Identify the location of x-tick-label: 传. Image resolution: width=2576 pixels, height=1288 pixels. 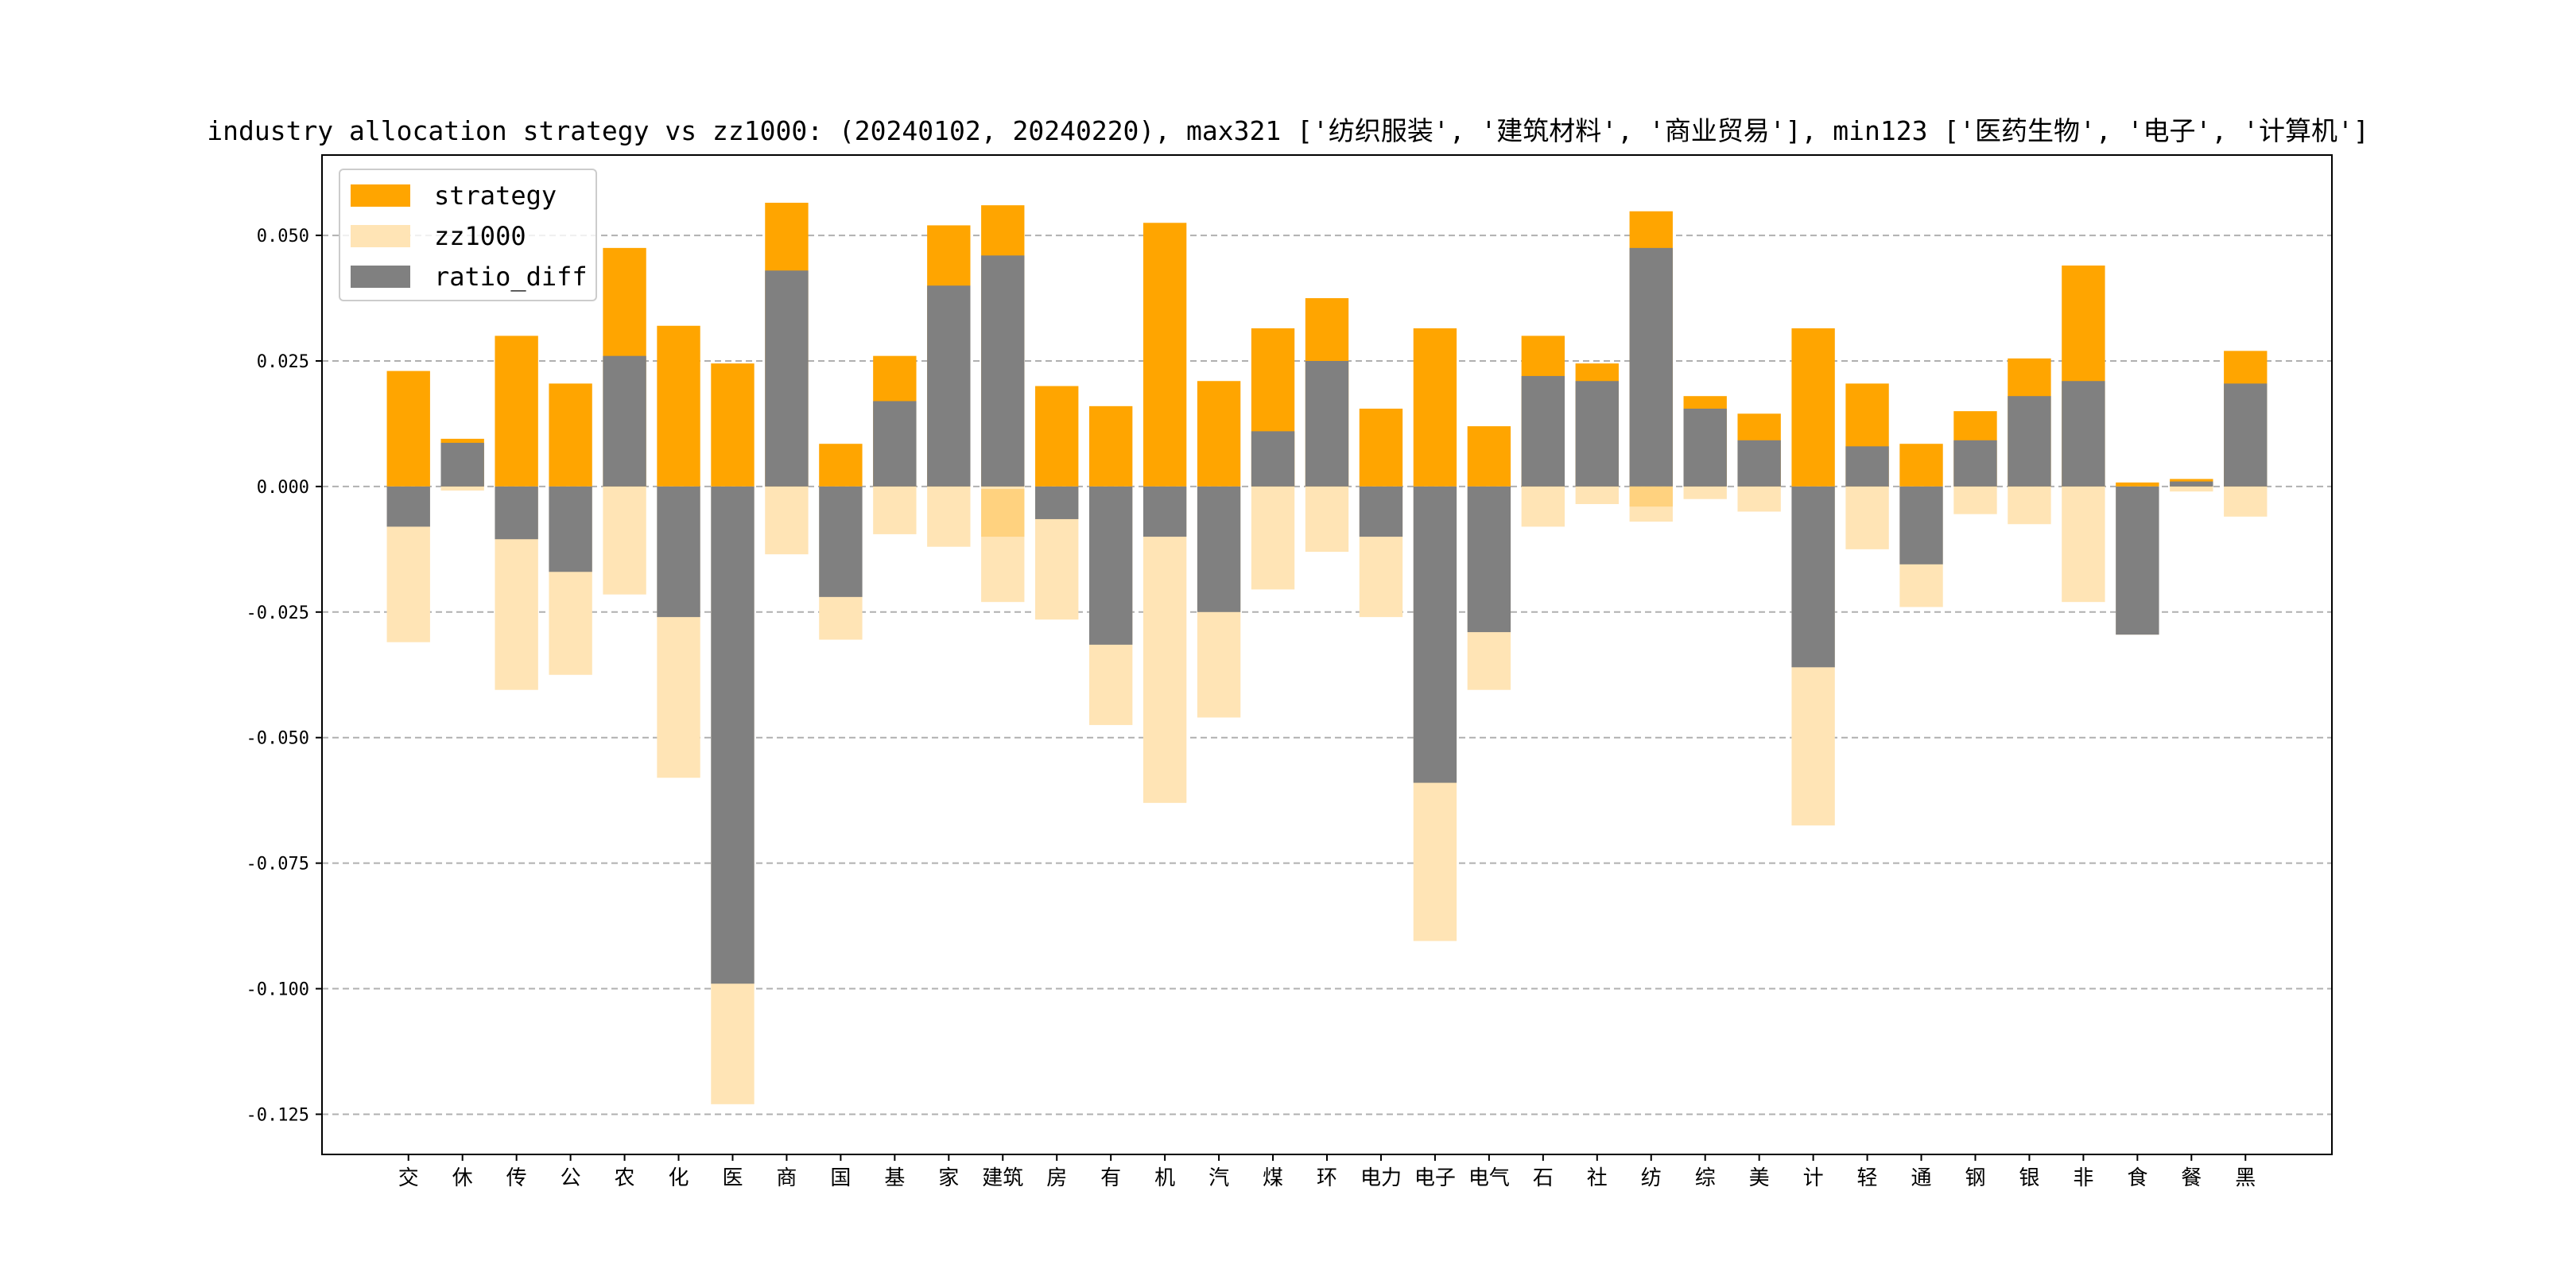
(517, 1178).